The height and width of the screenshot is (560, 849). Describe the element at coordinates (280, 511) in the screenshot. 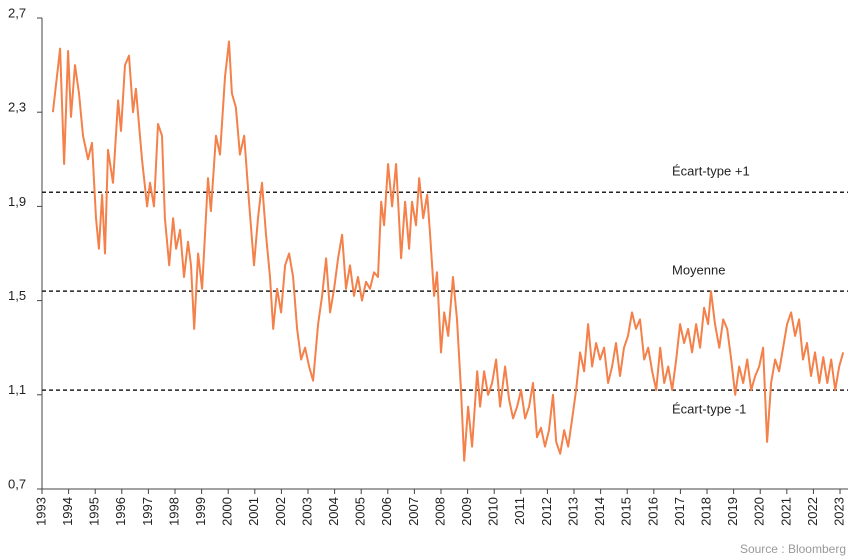

I see `x-tick-label: 2002` at that location.